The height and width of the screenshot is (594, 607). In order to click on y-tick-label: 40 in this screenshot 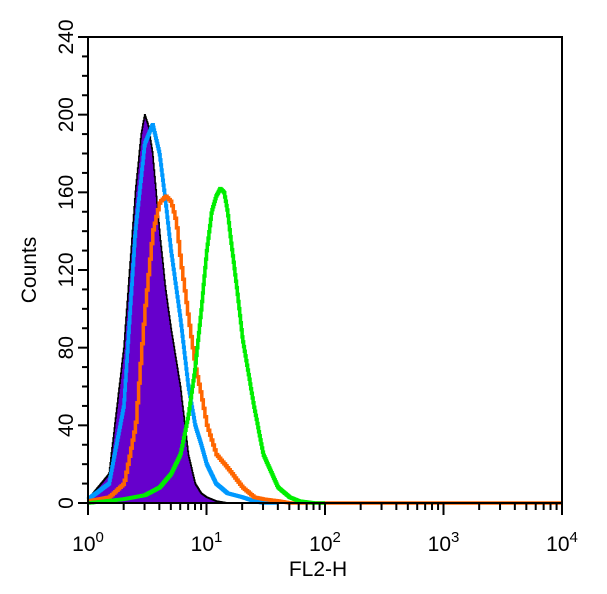, I will do `click(66, 425)`.